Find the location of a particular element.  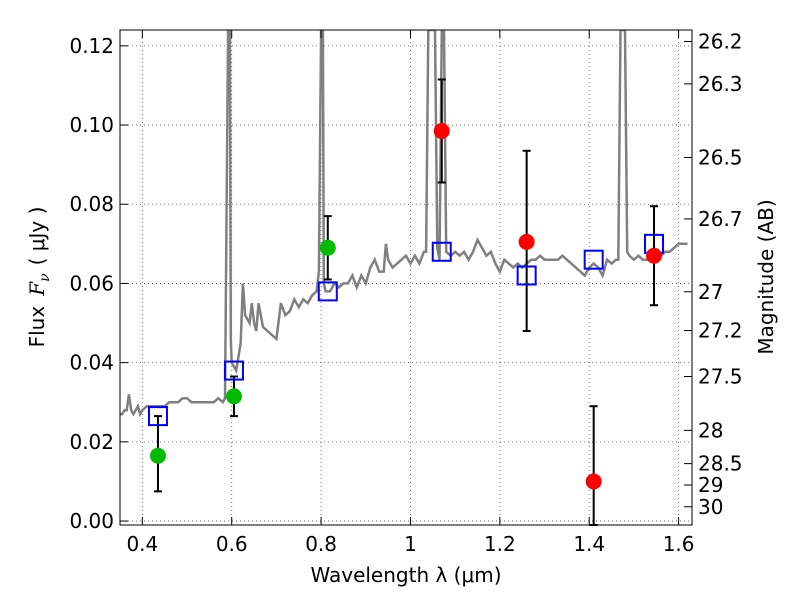

y-tick-label: 0.04 is located at coordinates (91, 363).